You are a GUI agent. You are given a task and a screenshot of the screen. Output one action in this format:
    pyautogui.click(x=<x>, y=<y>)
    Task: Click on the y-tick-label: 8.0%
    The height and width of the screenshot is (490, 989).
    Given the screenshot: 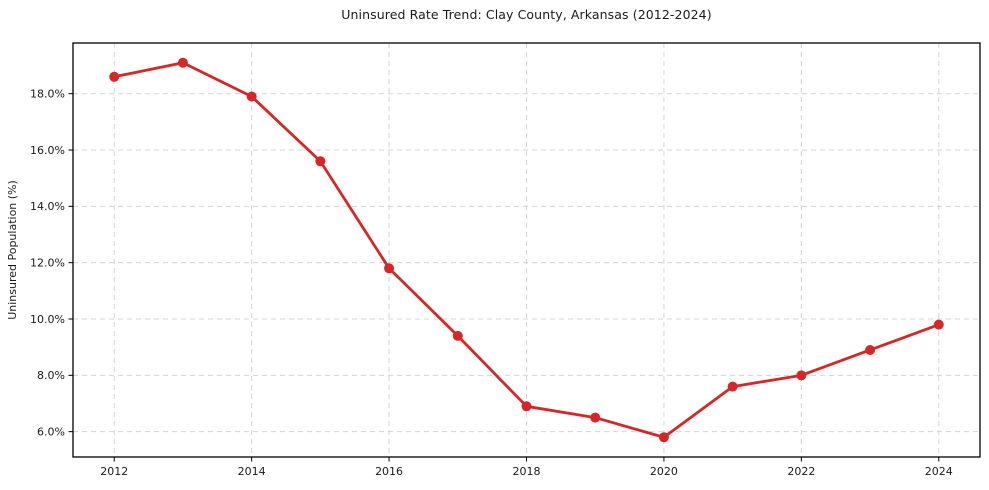 What is the action you would take?
    pyautogui.click(x=51, y=375)
    